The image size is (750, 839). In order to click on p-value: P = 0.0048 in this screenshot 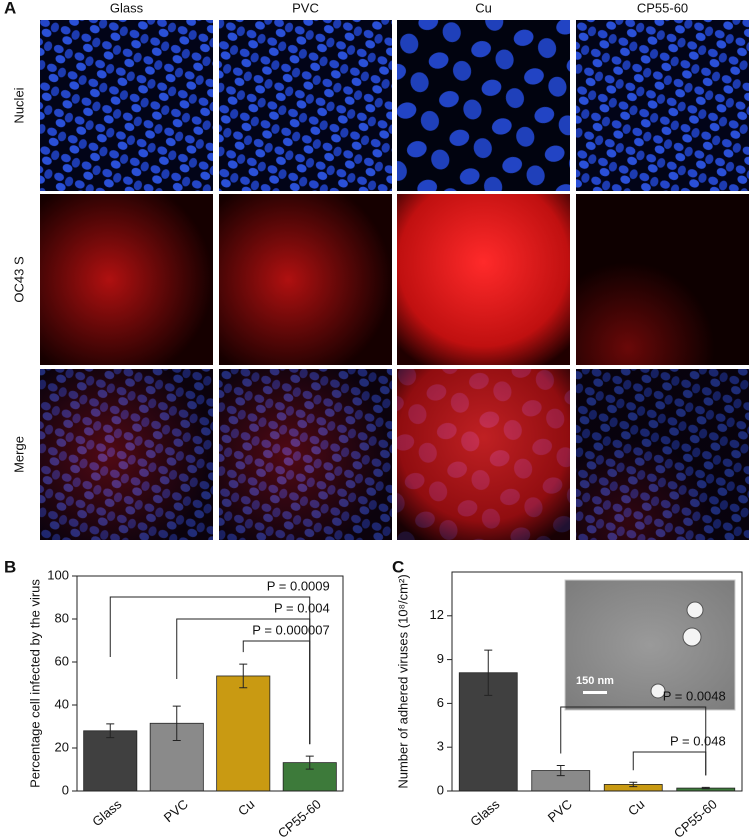, I will do `click(694, 695)`.